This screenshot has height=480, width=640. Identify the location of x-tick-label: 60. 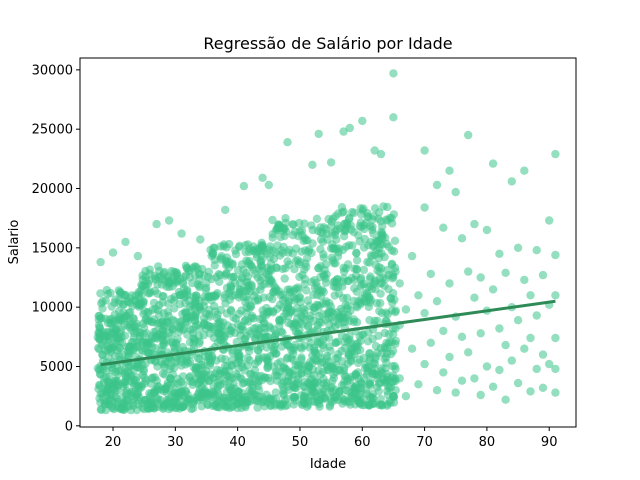
(362, 442).